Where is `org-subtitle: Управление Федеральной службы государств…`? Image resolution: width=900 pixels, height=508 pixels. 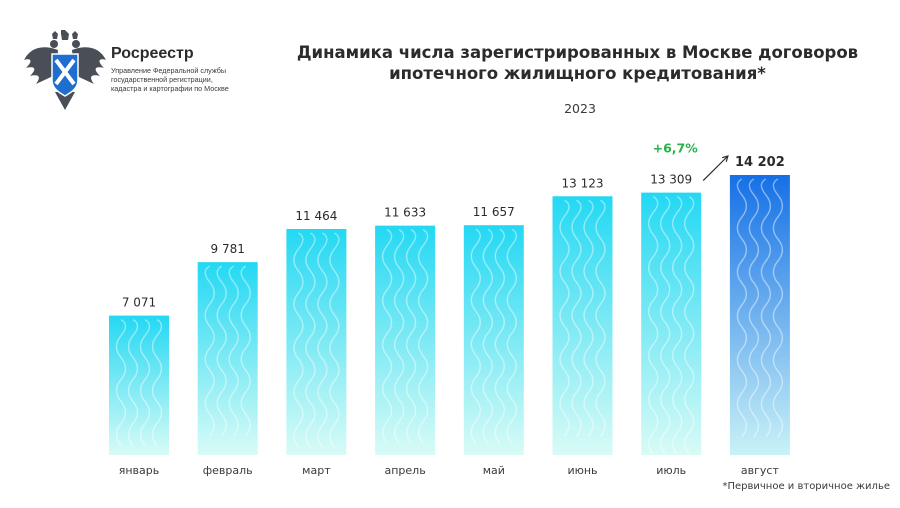
org-subtitle: Управление Федеральной службы государств… is located at coordinates (186, 79).